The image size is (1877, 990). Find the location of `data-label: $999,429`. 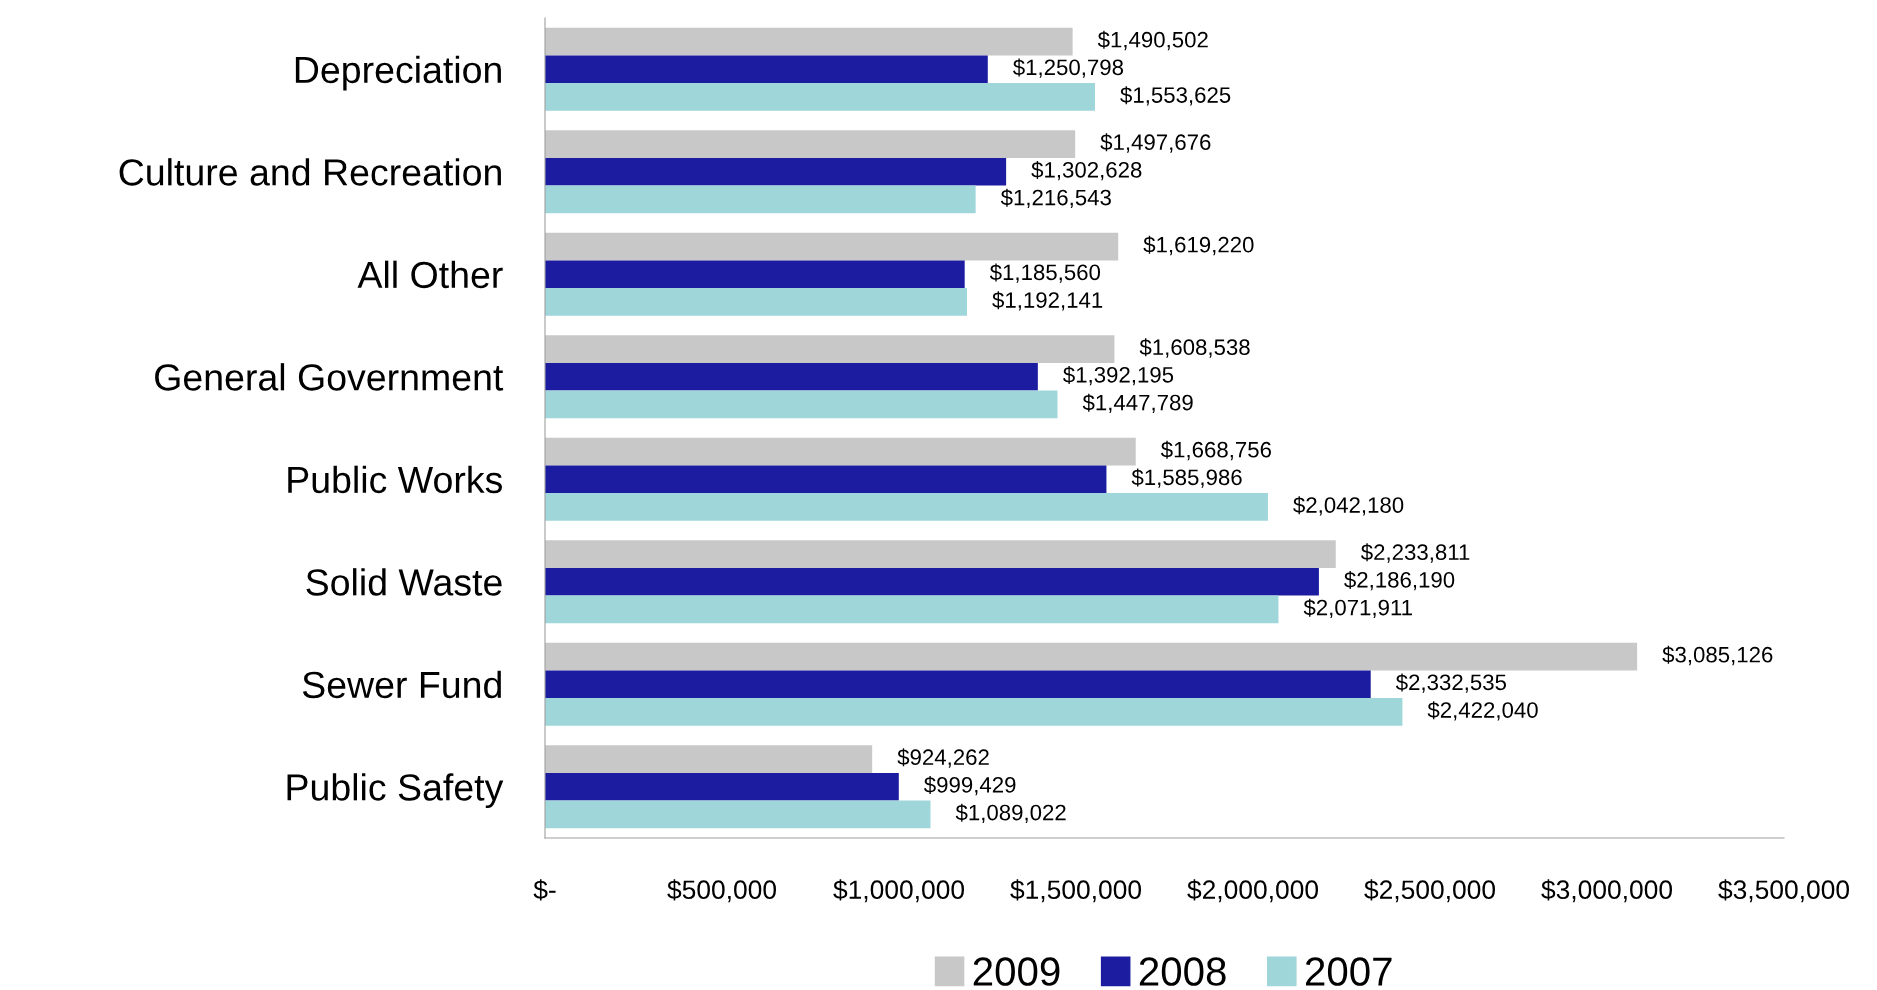

data-label: $999,429 is located at coordinates (970, 786).